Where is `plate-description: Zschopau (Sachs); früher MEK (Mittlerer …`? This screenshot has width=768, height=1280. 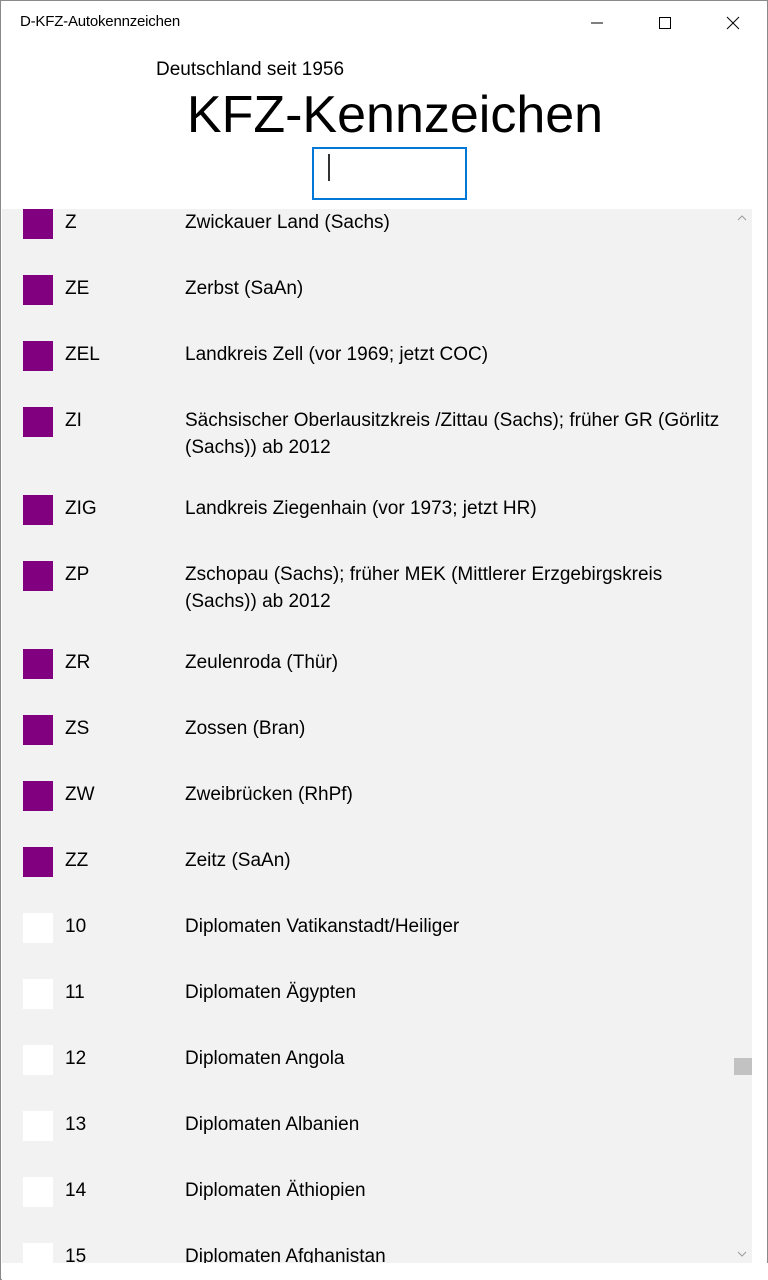 plate-description: Zschopau (Sachs); früher MEK (Mittlerer … is located at coordinates (424, 588).